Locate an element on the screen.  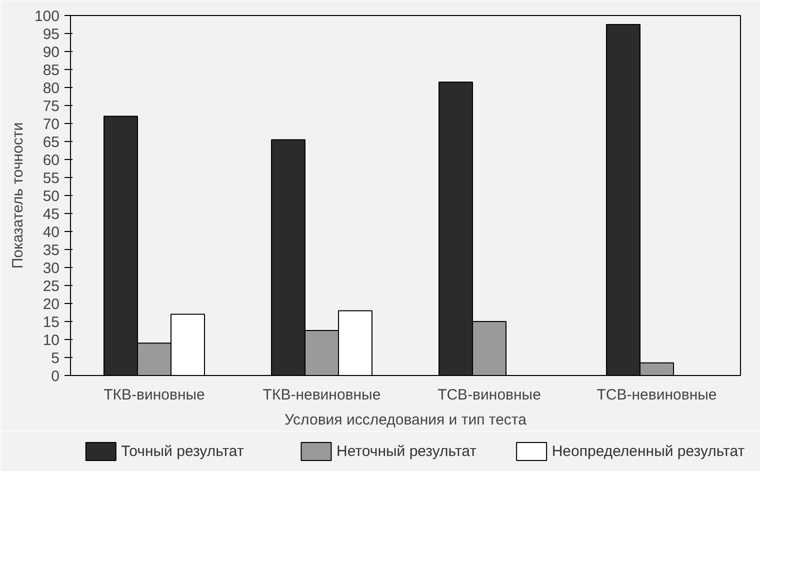
y-tick-label: 75 is located at coordinates (51, 106).